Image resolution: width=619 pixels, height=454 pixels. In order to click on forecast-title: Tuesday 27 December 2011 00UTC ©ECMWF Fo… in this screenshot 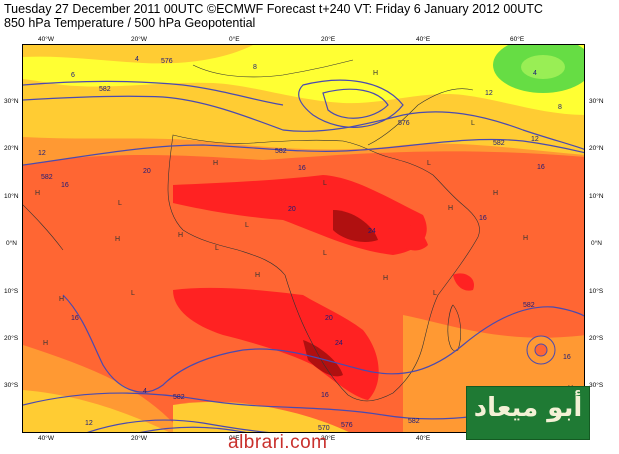, I will do `click(273, 9)`.